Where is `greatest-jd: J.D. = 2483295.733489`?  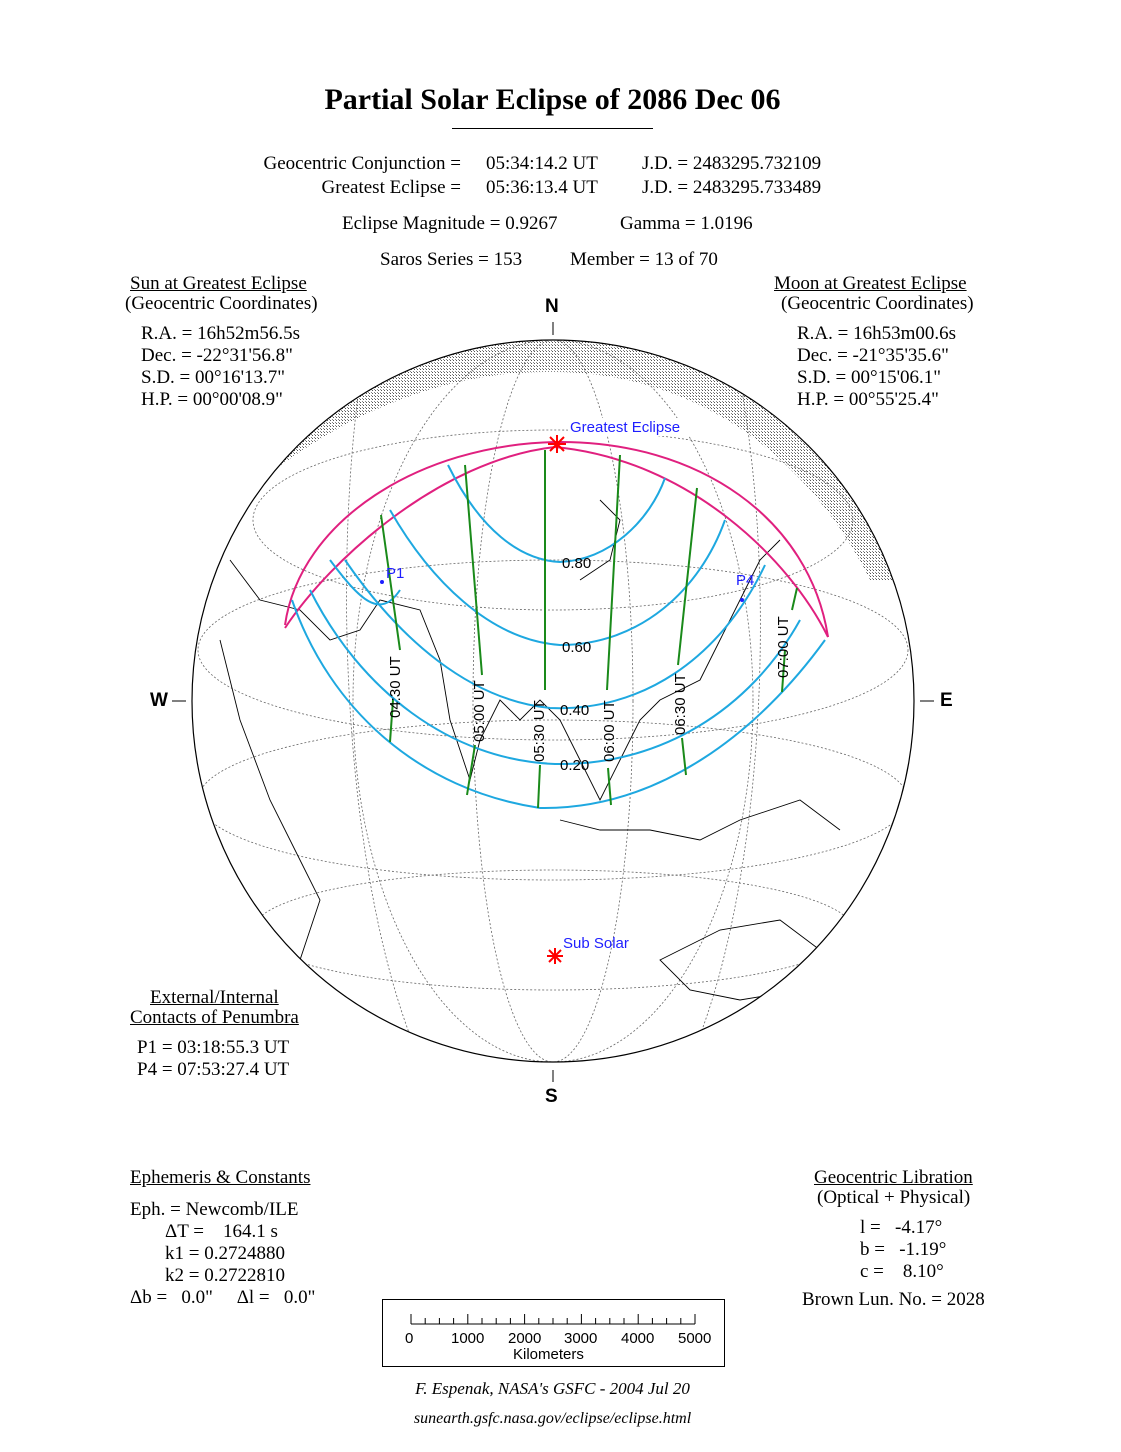
greatest-jd: J.D. = 2483295.733489 is located at coordinates (732, 187).